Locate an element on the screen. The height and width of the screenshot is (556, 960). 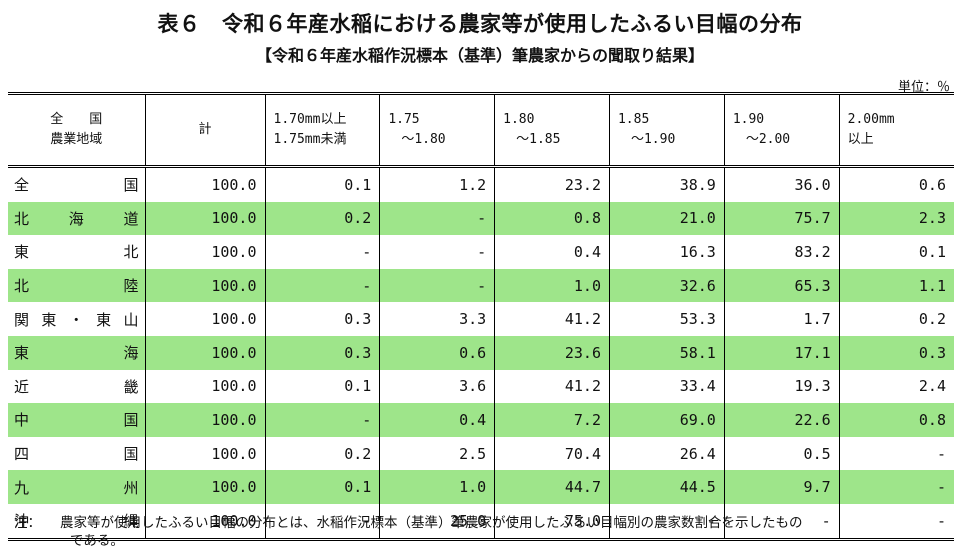
region-char: 山 is located at coordinates (131, 319).